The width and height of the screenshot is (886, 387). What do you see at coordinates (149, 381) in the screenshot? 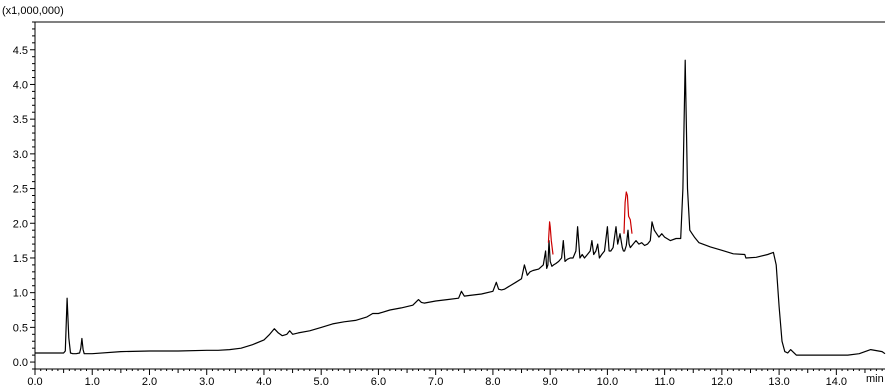
I see `x-tick-label: 2.0` at bounding box center [149, 381].